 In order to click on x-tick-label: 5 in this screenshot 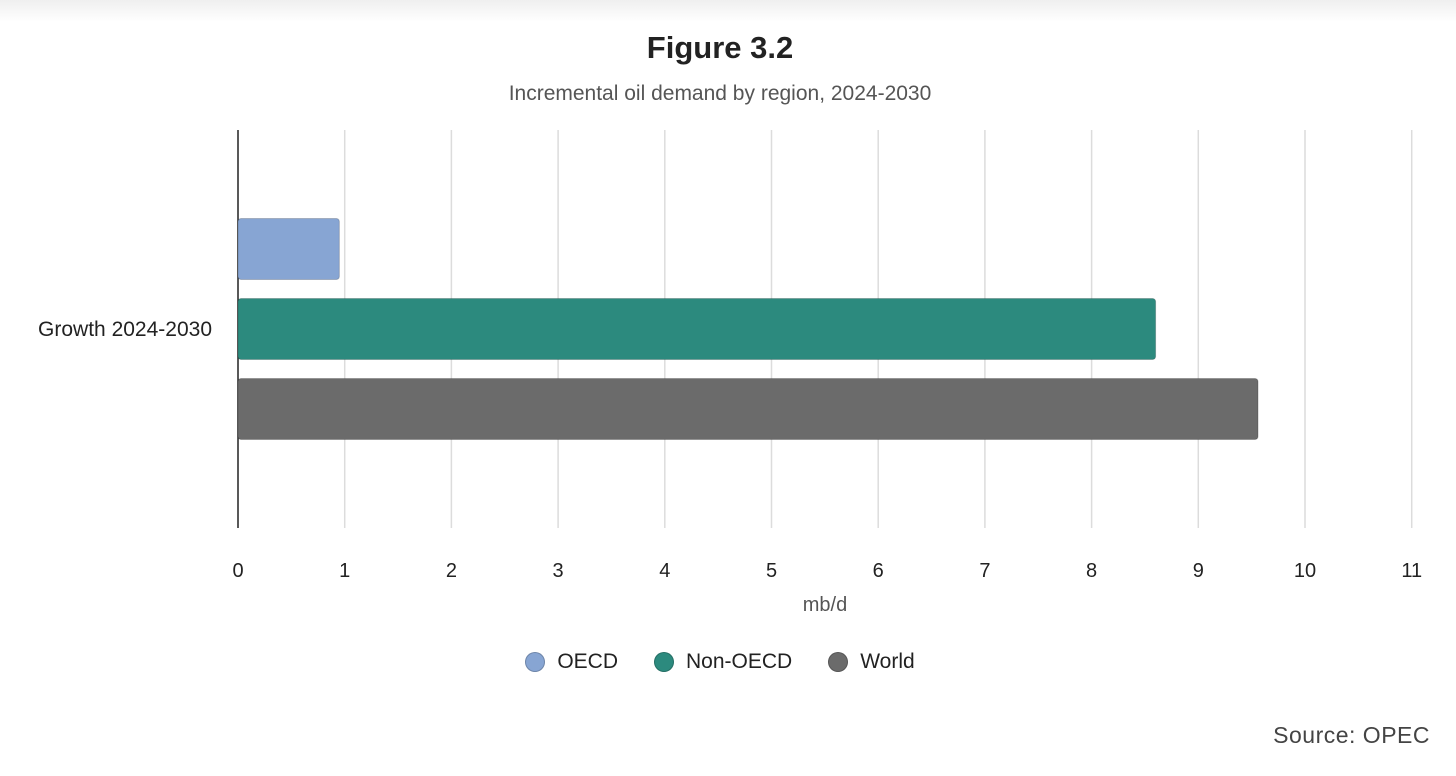, I will do `click(771, 571)`.